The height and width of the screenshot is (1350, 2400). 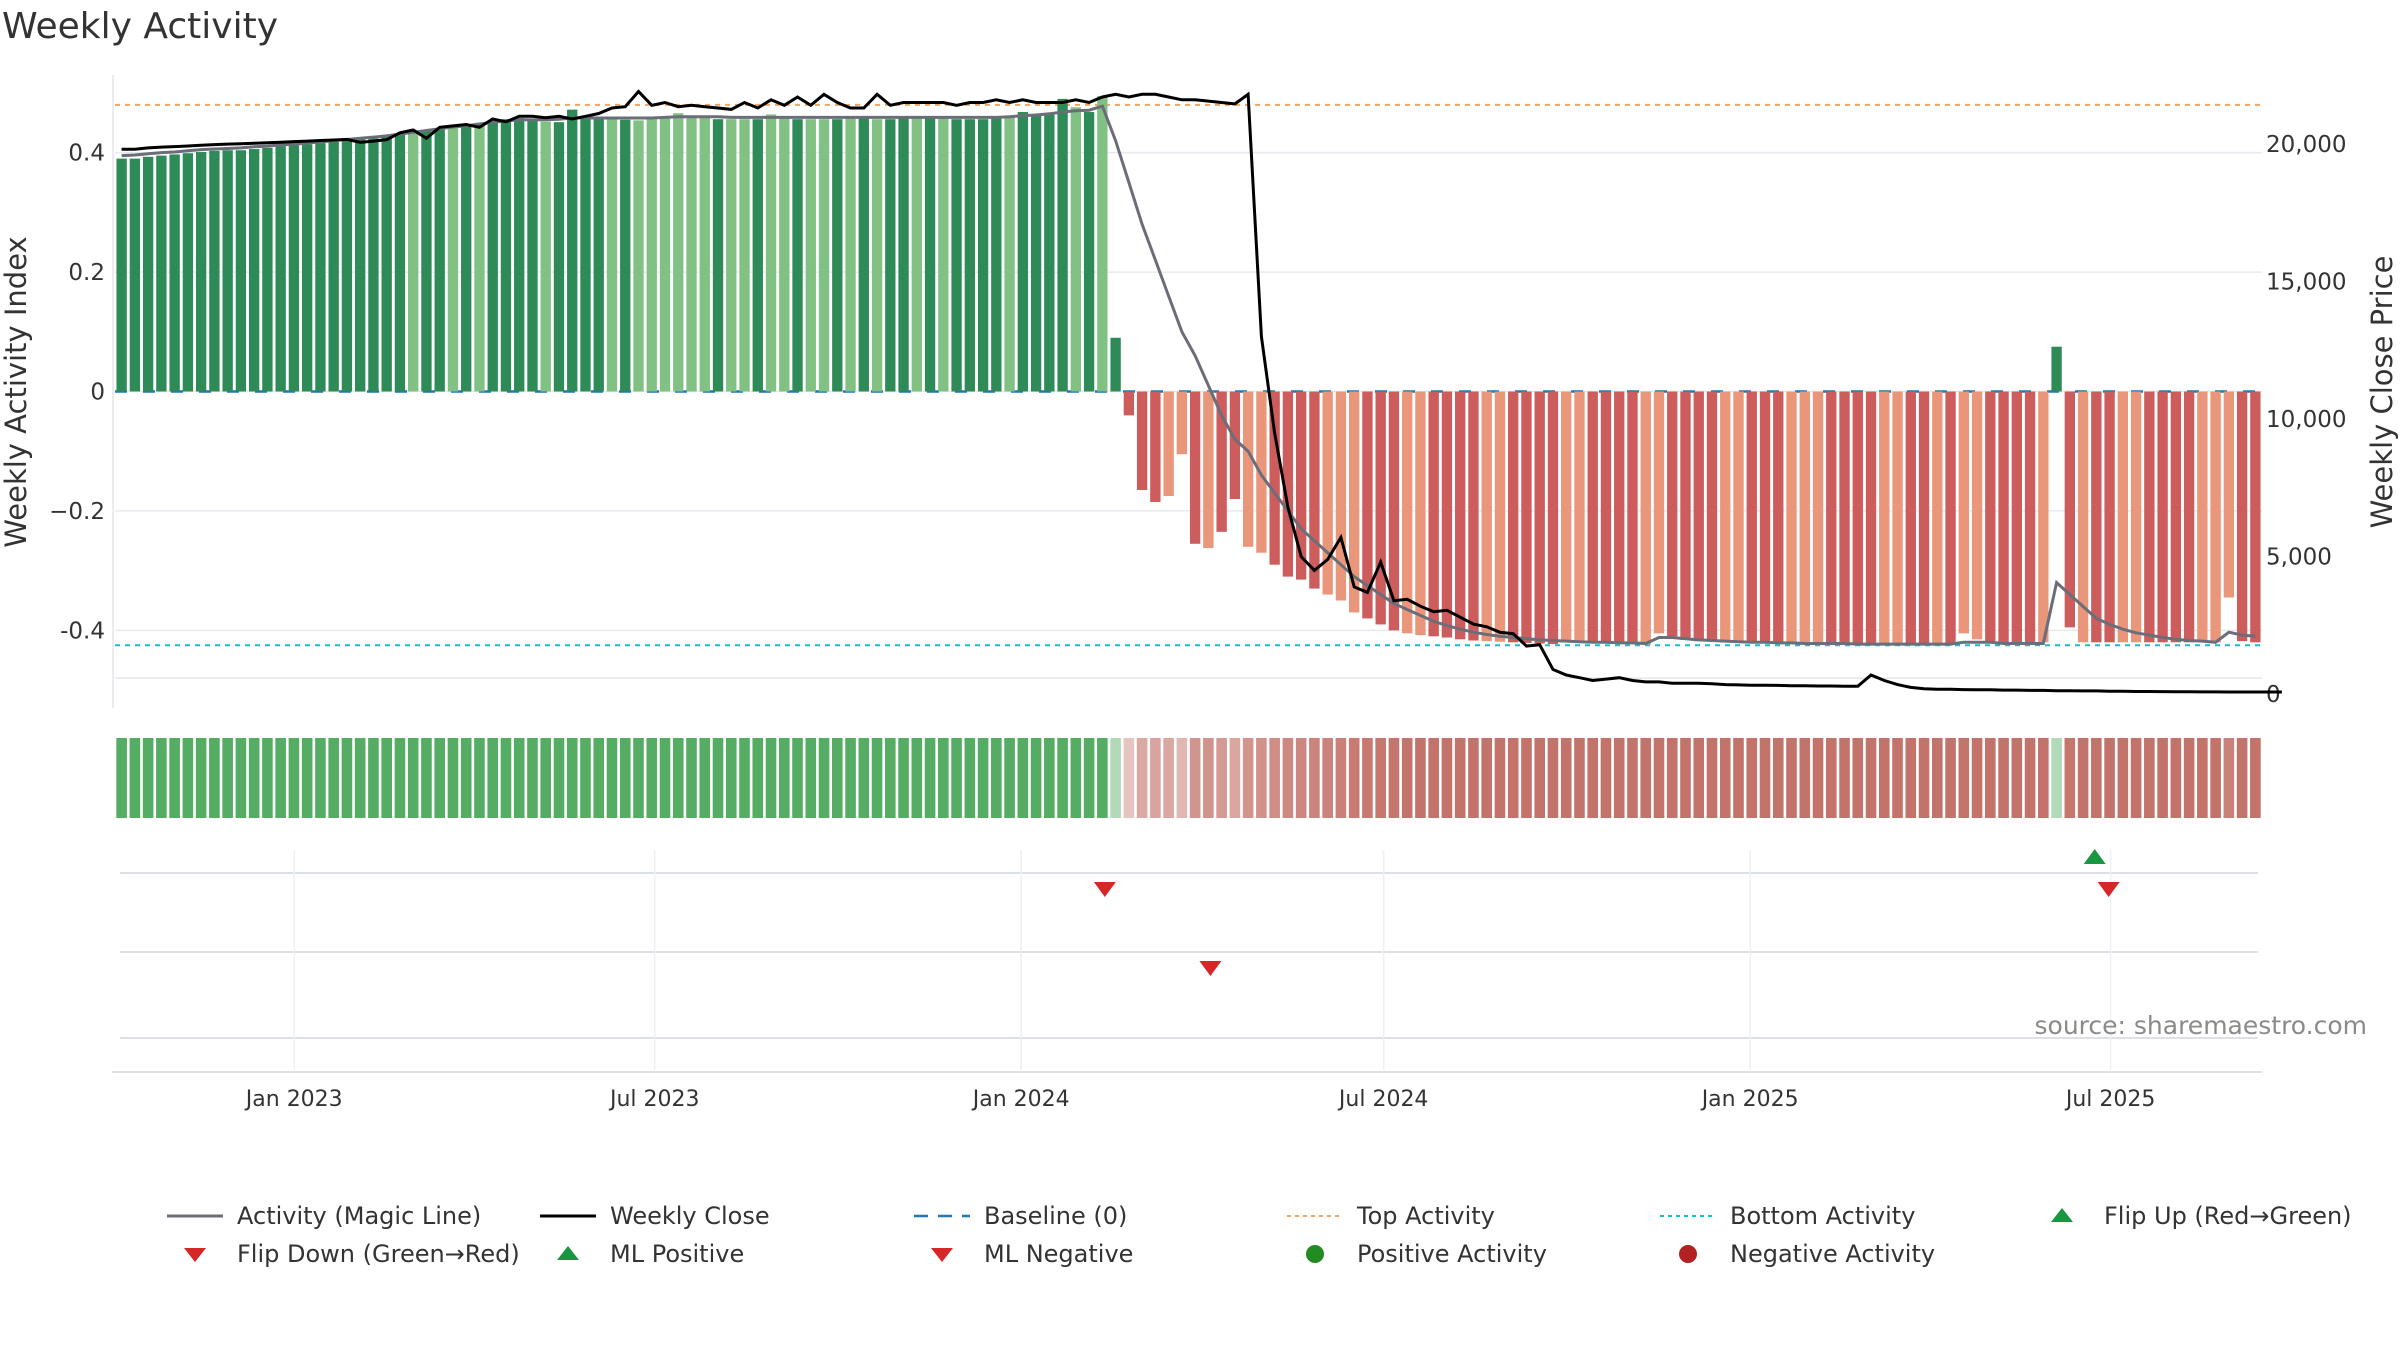 I want to click on legend-label: Activity (Magic Line), so click(x=359, y=1216).